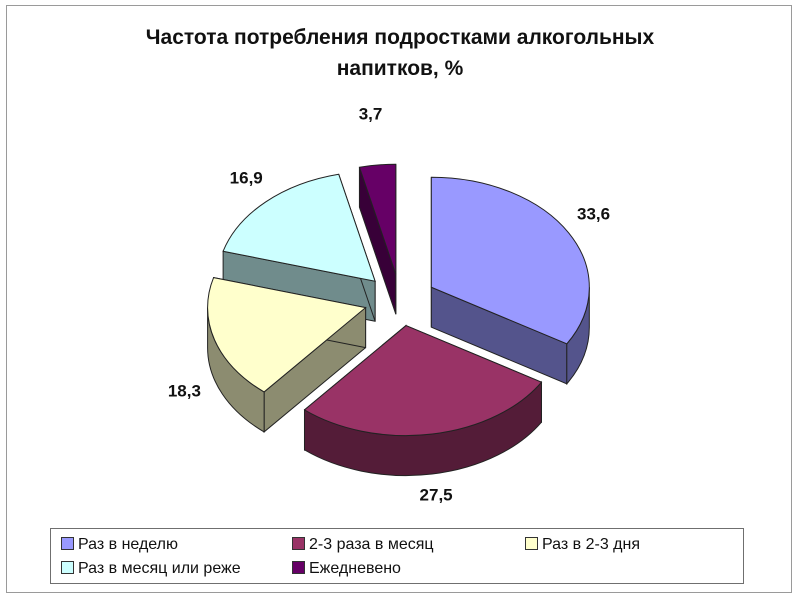  I want to click on legend-item-monthly-or-less: Раз в месяц или реже, so click(151, 569).